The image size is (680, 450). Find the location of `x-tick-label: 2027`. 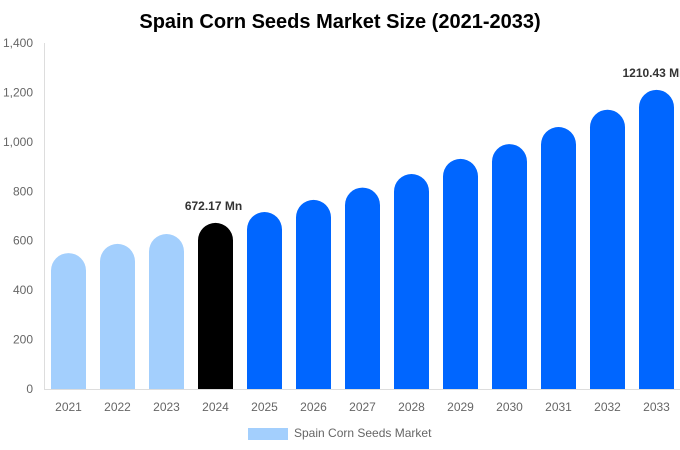

x-tick-label: 2027 is located at coordinates (362, 407).